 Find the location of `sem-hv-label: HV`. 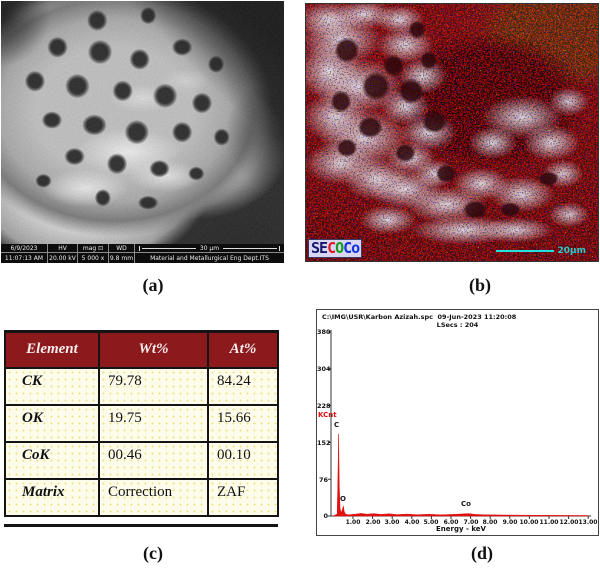

sem-hv-label: HV is located at coordinates (62, 248).